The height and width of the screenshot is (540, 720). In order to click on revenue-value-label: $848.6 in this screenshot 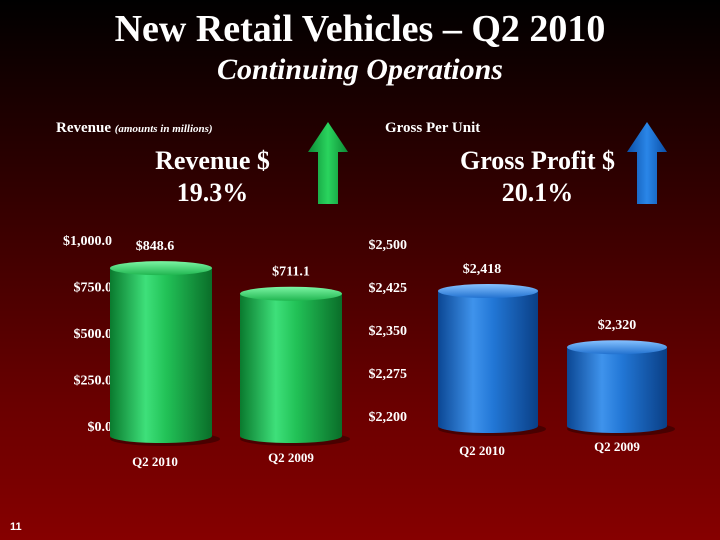, I will do `click(155, 246)`.